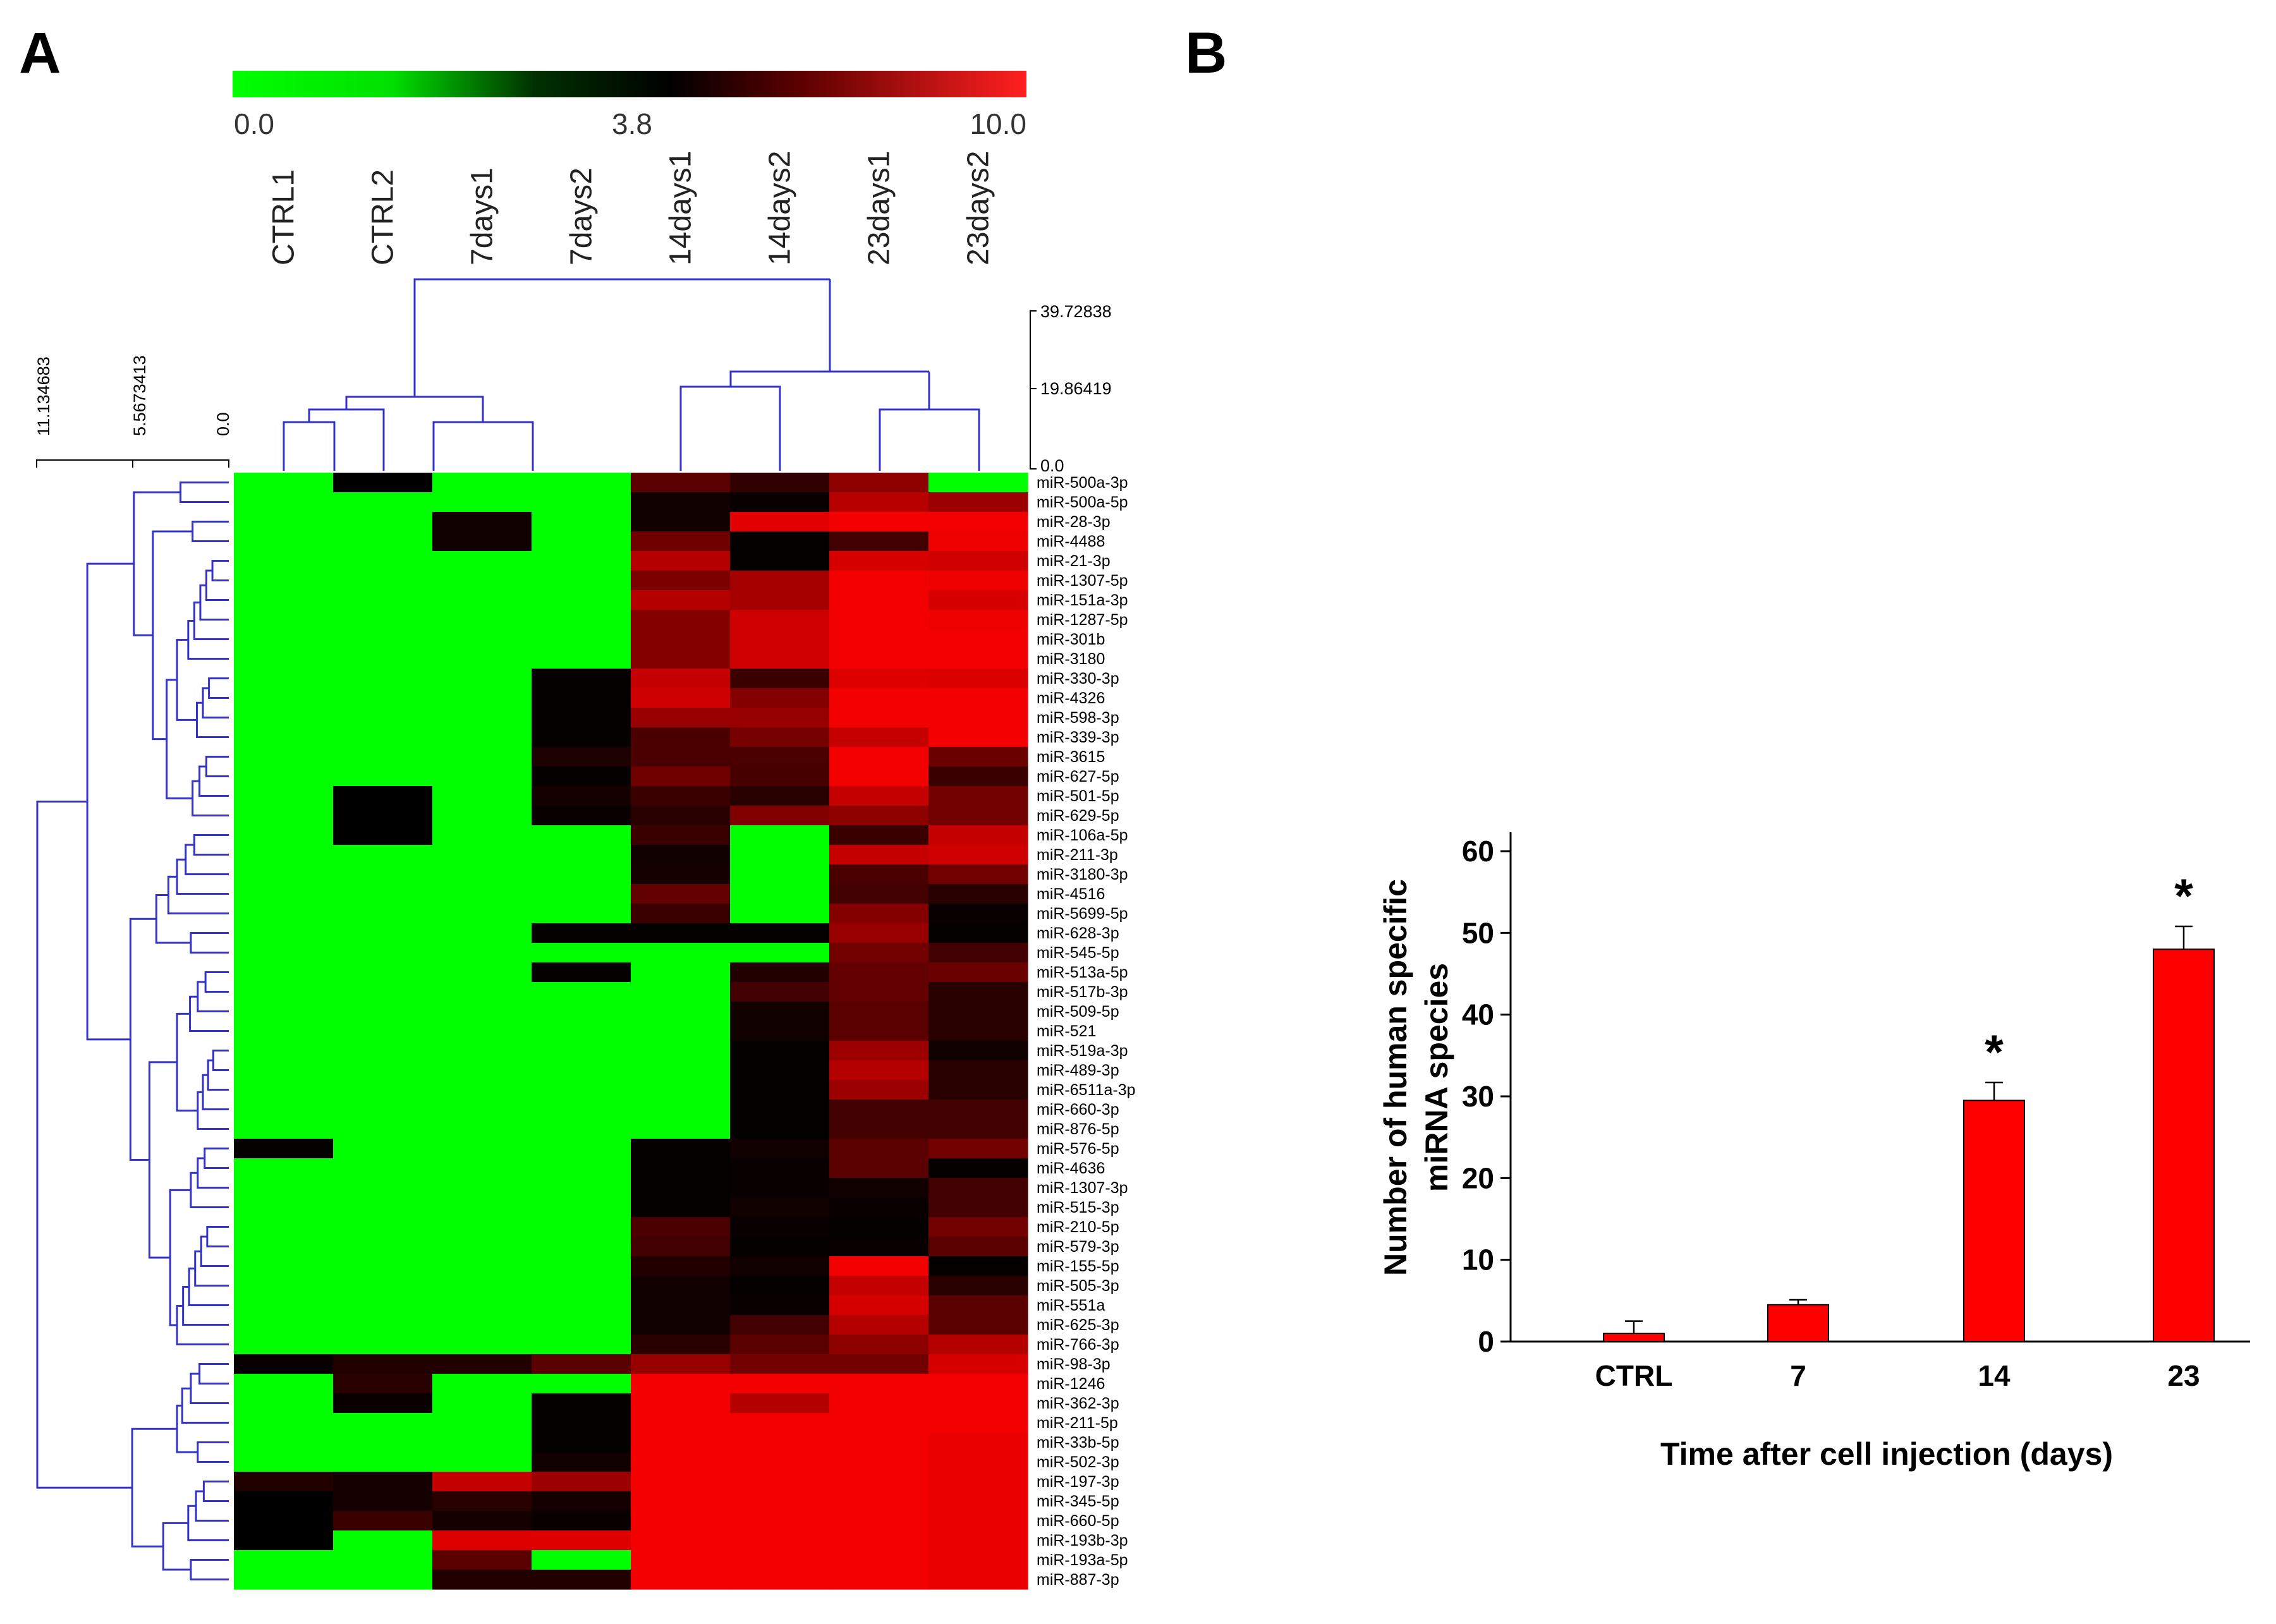 This screenshot has width=2276, height=1624. I want to click on row-label: miR-502-3p, so click(1078, 1462).